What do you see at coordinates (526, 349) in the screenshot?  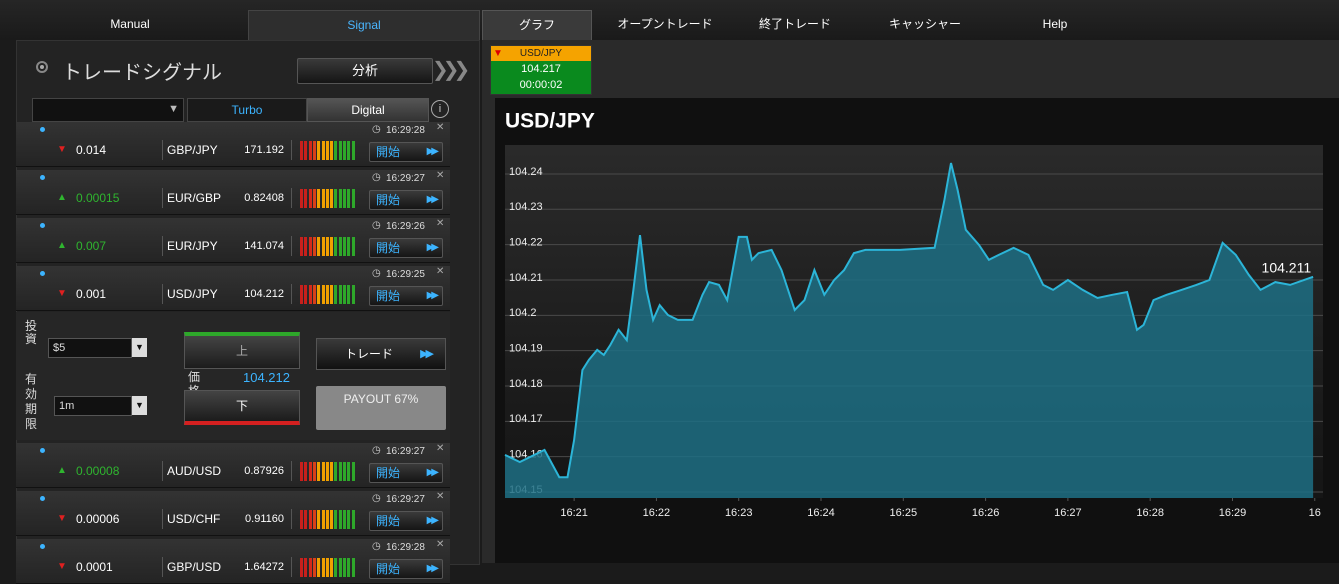 I see `y-tick-label: 104.19` at bounding box center [526, 349].